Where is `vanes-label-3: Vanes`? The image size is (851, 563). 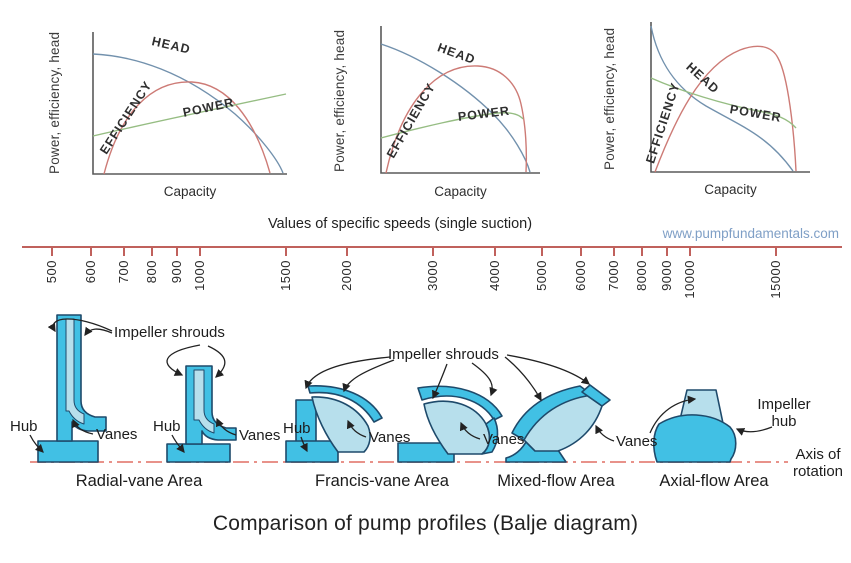 vanes-label-3: Vanes is located at coordinates (390, 437).